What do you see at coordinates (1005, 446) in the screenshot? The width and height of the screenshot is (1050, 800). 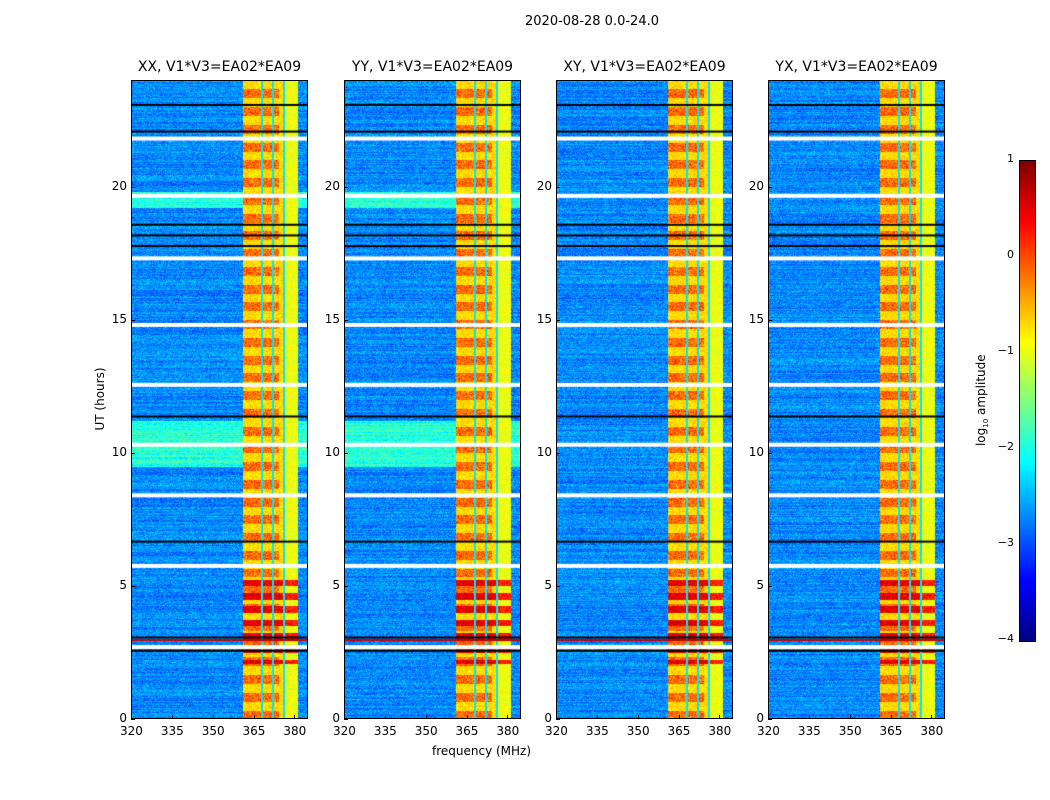 I see `colorbar-tick-label: −2` at bounding box center [1005, 446].